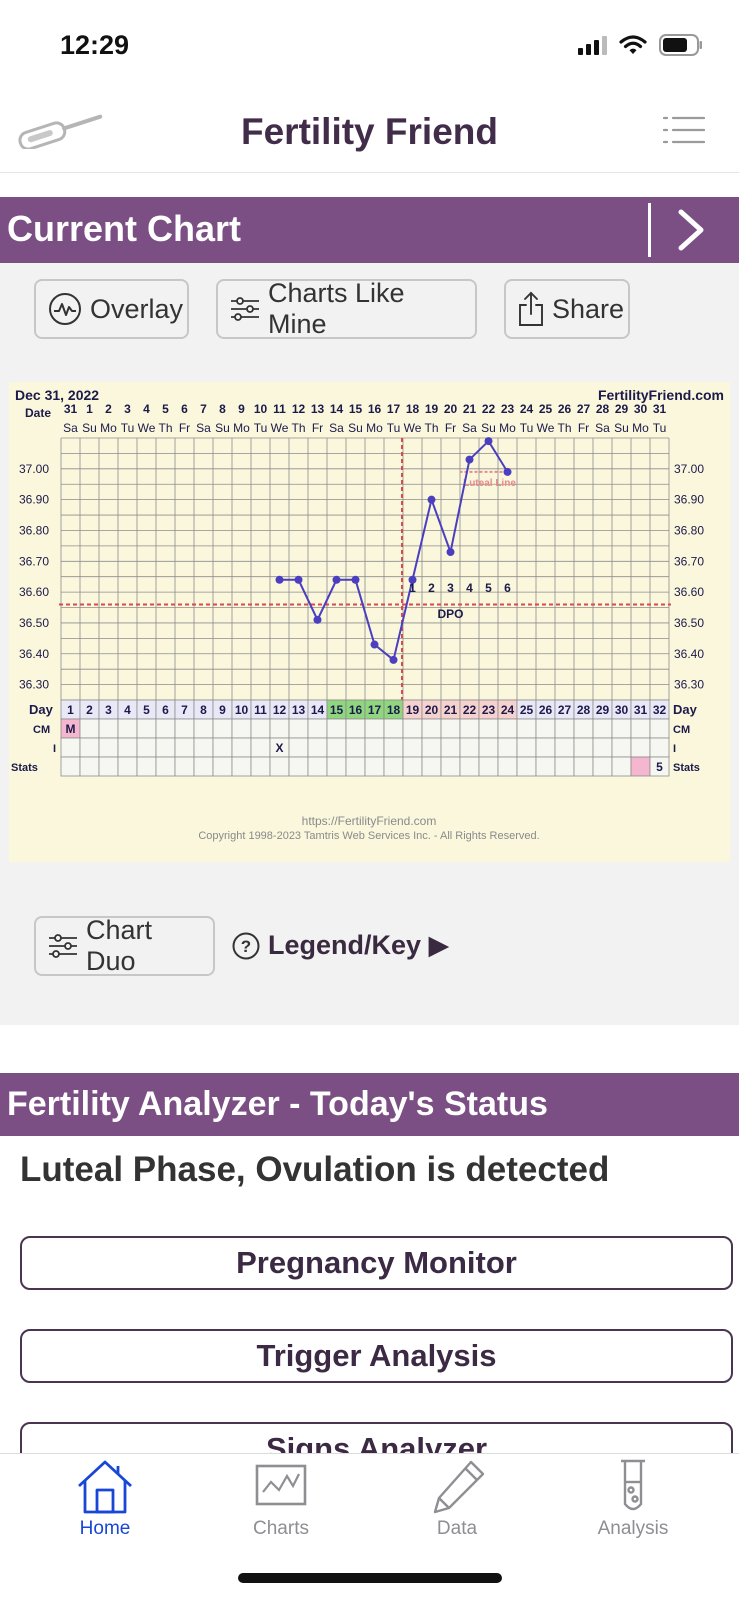 The image size is (739, 1600). I want to click on y-tick-label-left: 37.00, so click(34, 469).